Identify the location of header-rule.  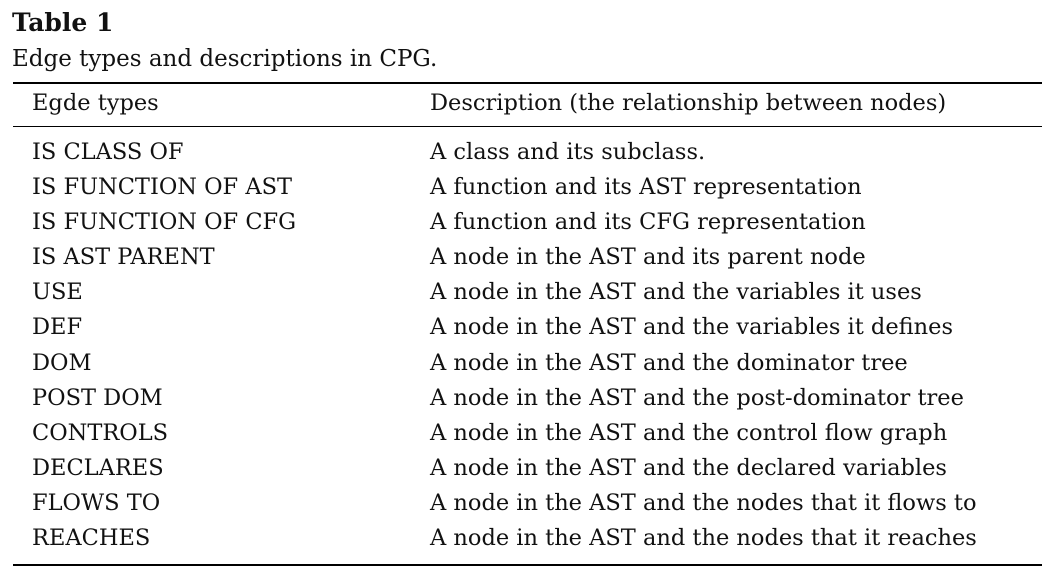
(527, 126).